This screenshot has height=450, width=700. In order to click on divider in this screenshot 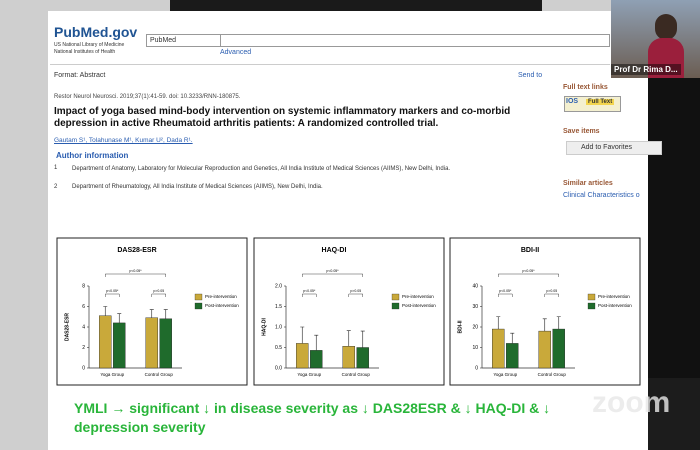, I will do `click(330, 64)`.